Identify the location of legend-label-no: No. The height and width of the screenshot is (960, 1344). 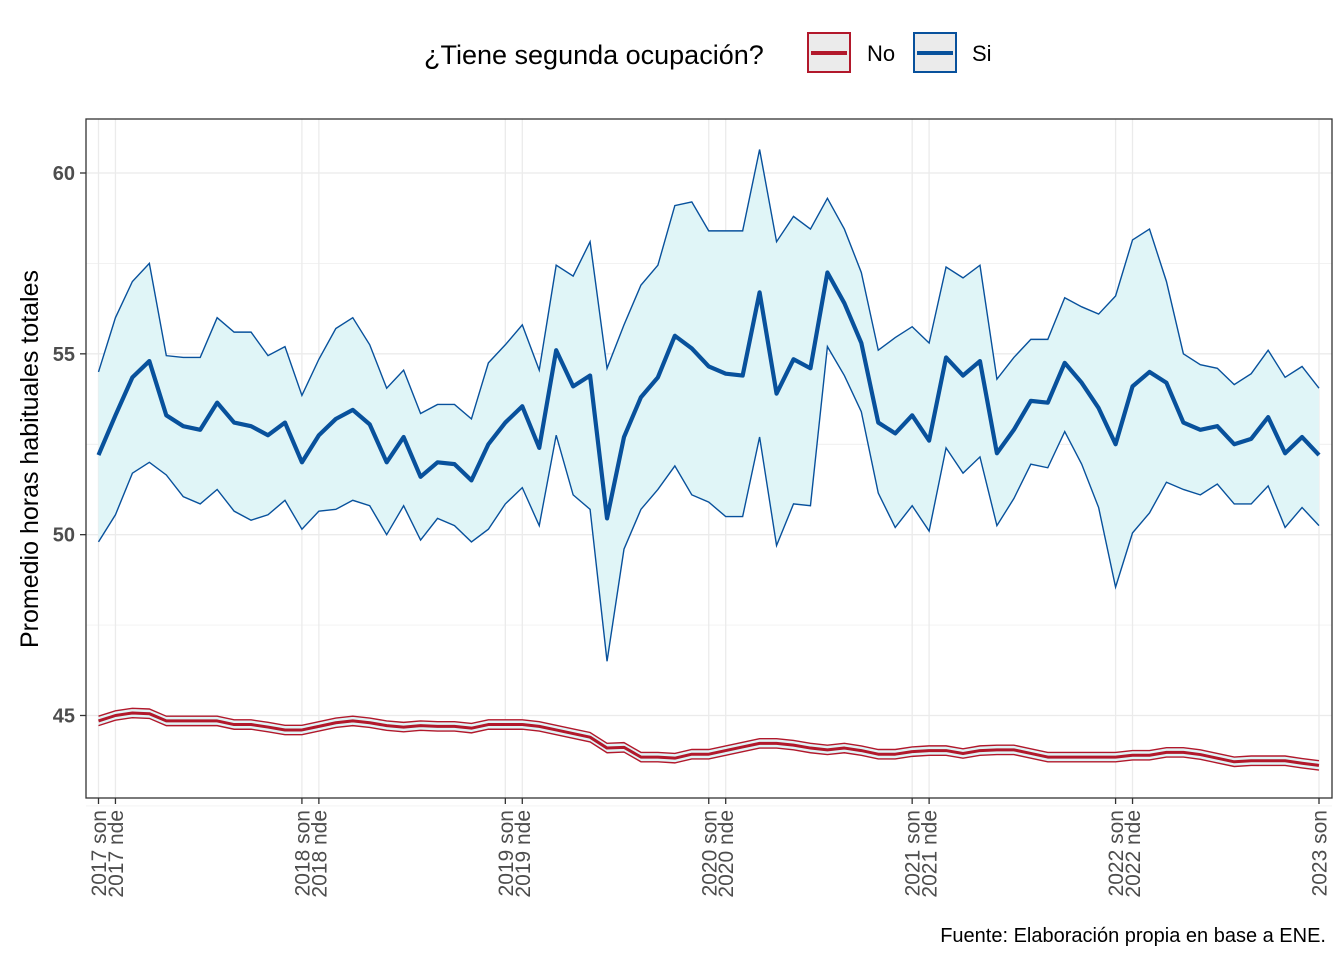
(881, 53).